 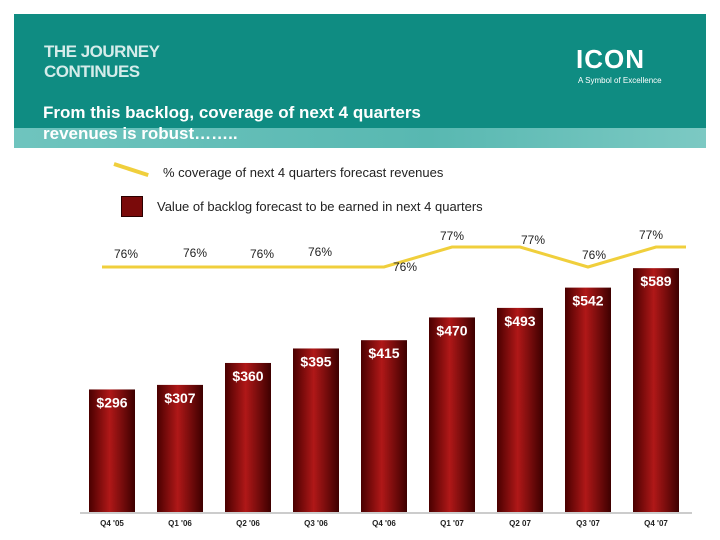 I want to click on legend-bar-swatch, so click(x=132, y=206).